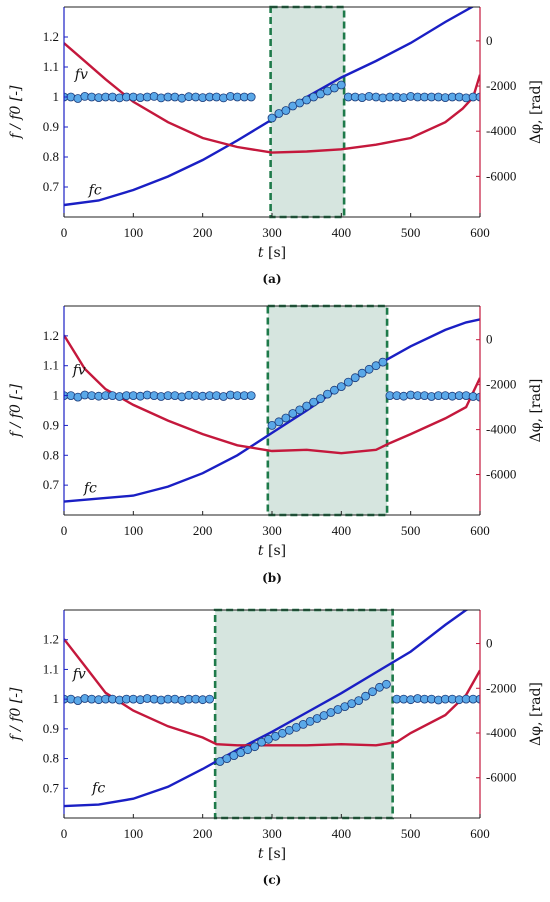  Describe the element at coordinates (272, 880) in the screenshot. I see `panel-caption: (c)` at that location.